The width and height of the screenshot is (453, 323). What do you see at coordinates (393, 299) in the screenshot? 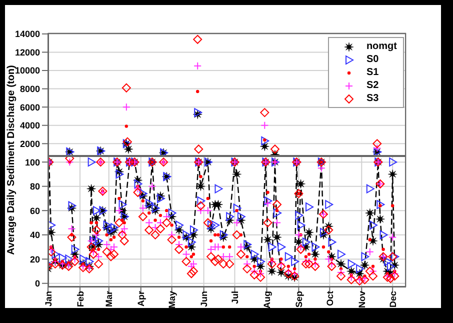
I see `x-tick-label: Dec` at bounding box center [393, 299].